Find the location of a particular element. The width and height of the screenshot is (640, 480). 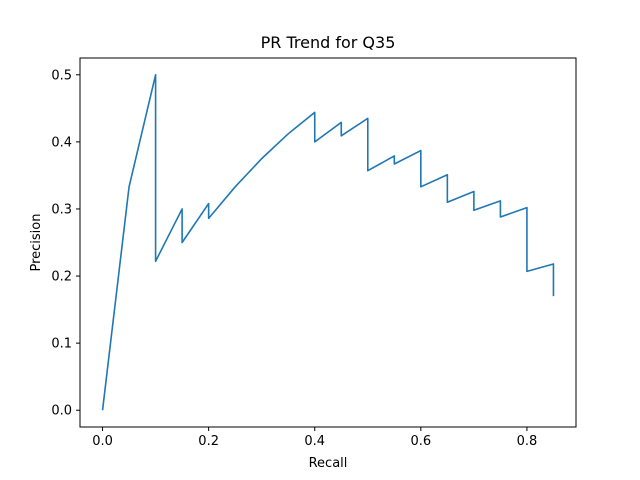

y-tick-label: 0.0 is located at coordinates (61, 411).